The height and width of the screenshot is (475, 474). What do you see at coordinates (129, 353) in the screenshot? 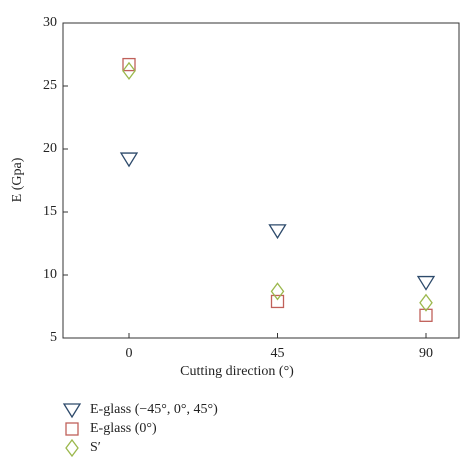
I see `x-tick-label: 0` at bounding box center [129, 353].